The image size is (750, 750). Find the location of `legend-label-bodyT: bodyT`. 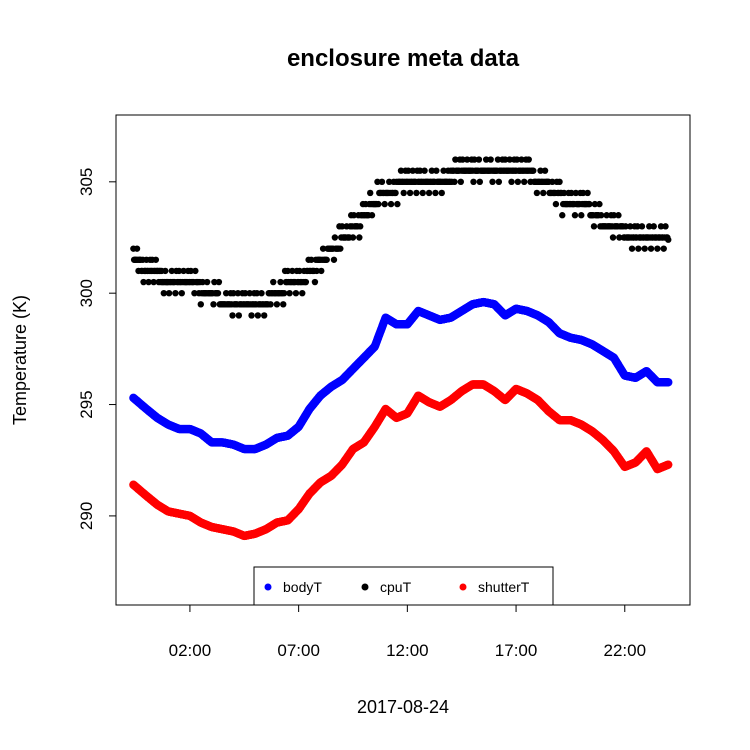

legend-label-bodyT: bodyT is located at coordinates (302, 587).